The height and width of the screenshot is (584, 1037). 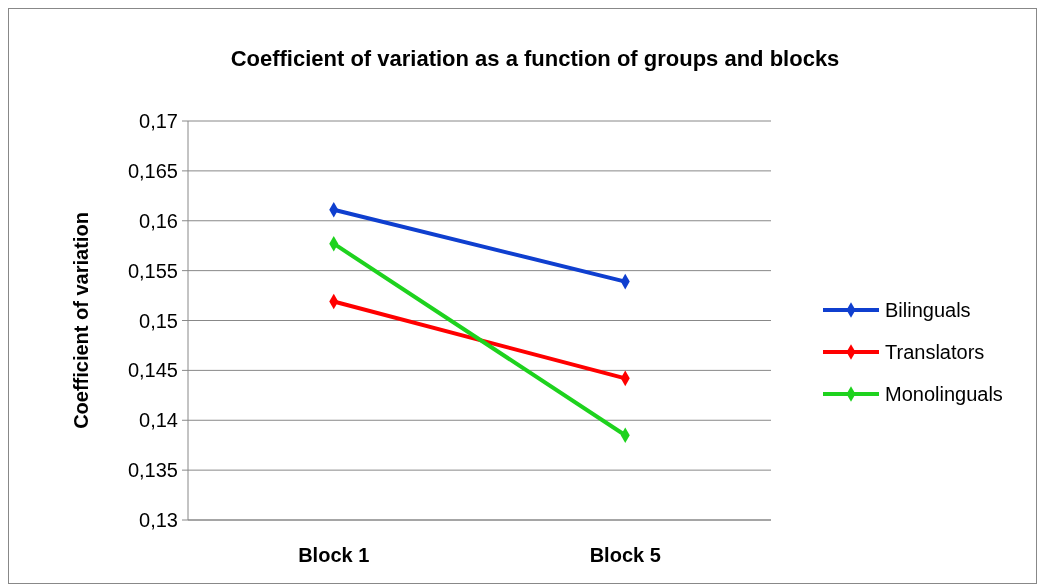 What do you see at coordinates (152, 170) in the screenshot?
I see `y-tick-label: 0,165` at bounding box center [152, 170].